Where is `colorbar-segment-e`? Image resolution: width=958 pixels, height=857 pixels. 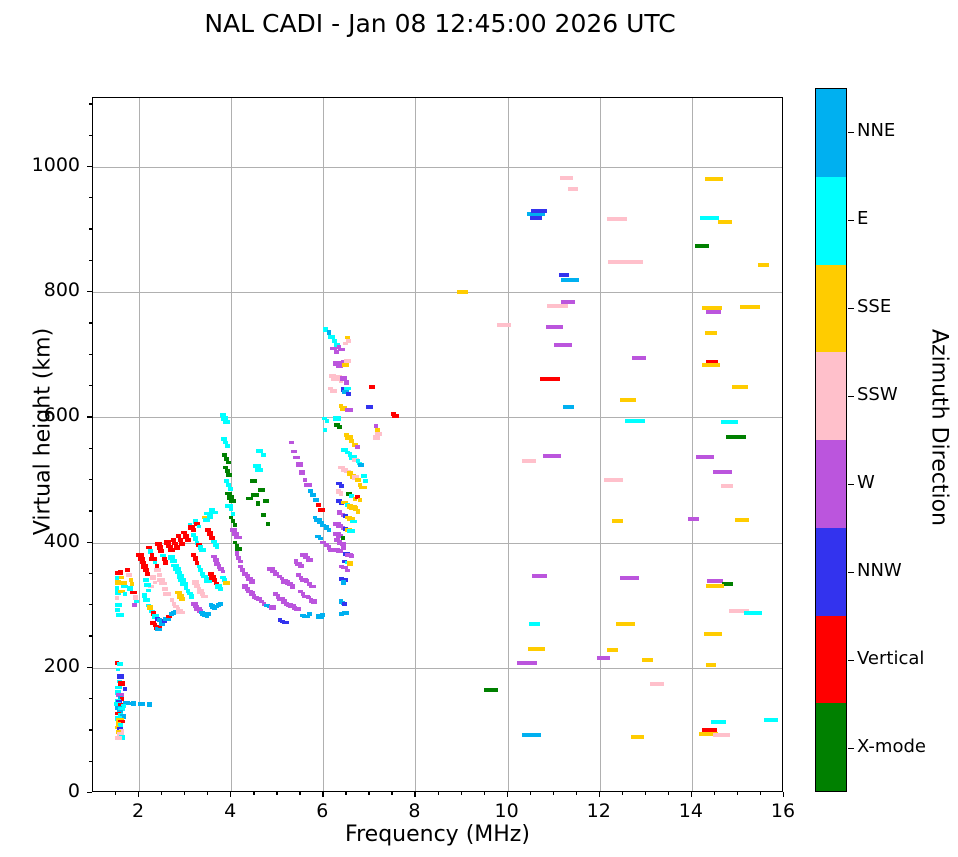
colorbar-segment-e is located at coordinates (831, 220).